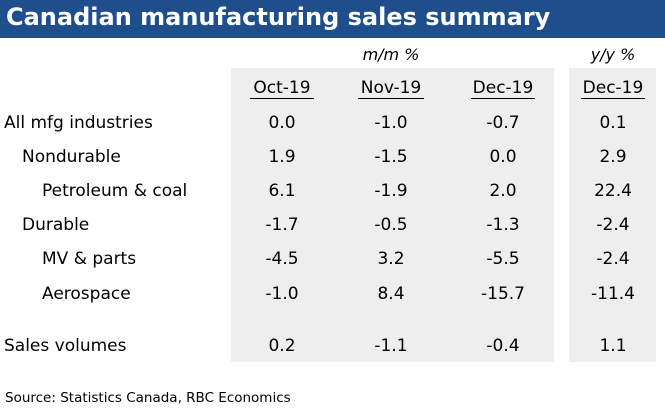  What do you see at coordinates (391, 157) in the screenshot?
I see `table-cell: -1.5` at bounding box center [391, 157].